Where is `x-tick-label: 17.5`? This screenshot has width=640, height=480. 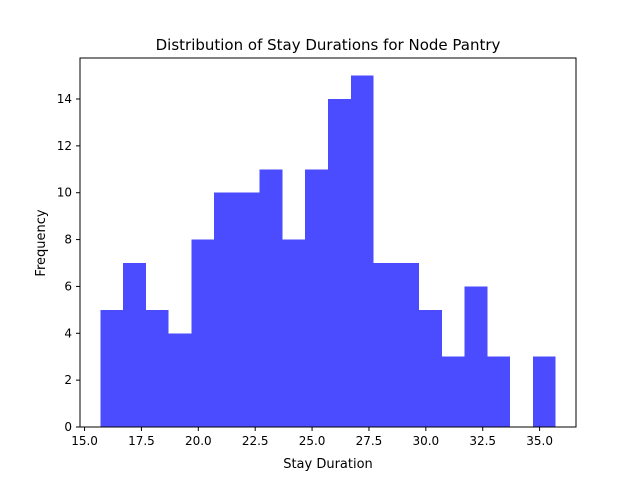 x-tick-label: 17.5 is located at coordinates (141, 441).